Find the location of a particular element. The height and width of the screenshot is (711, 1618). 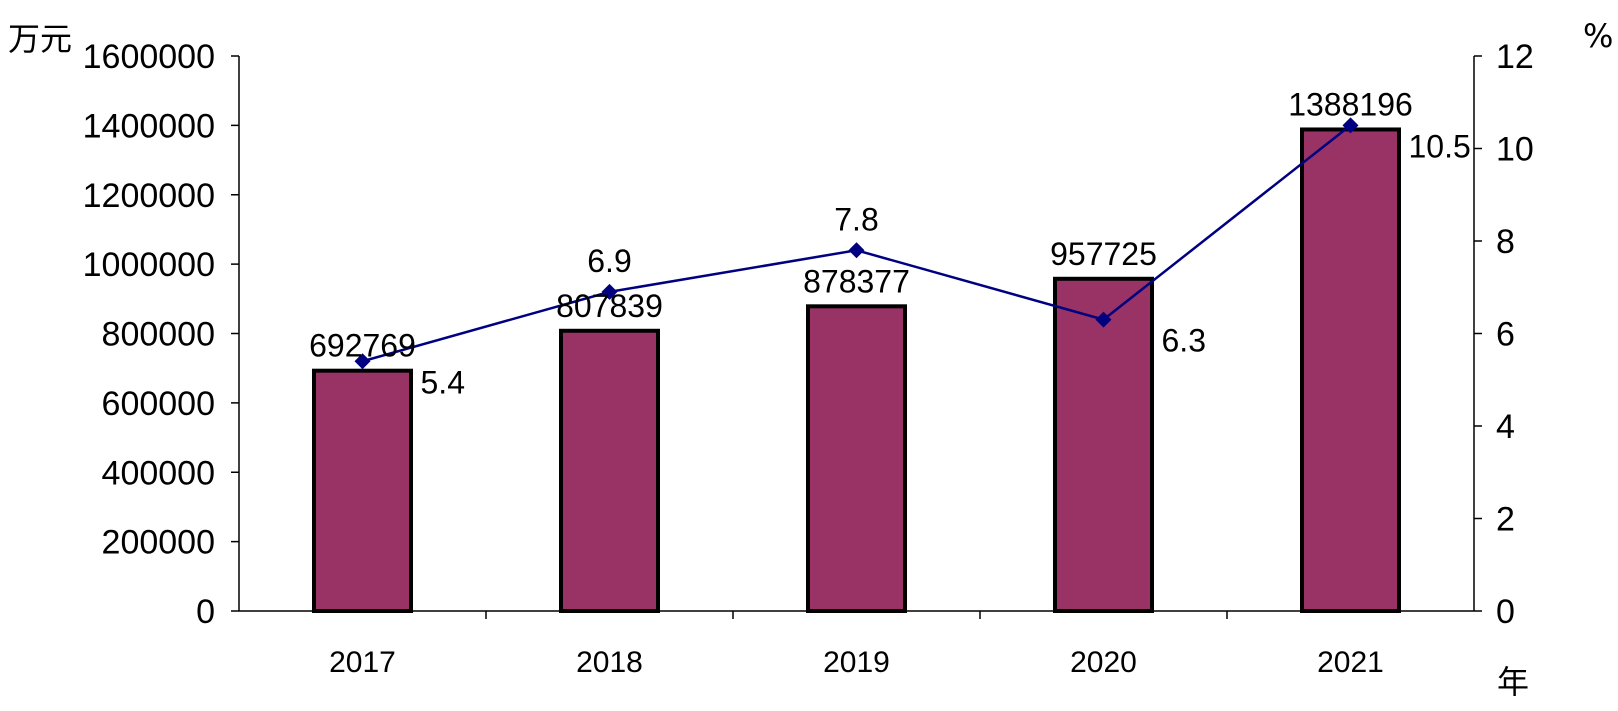

line-data-label: 6.3 is located at coordinates (1184, 341).